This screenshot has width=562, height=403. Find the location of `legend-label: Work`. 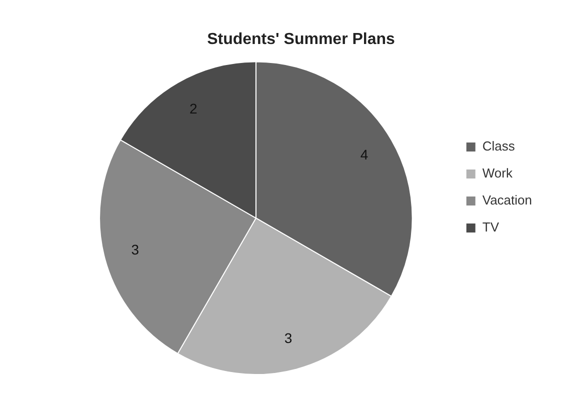

legend-label: Work is located at coordinates (497, 173).